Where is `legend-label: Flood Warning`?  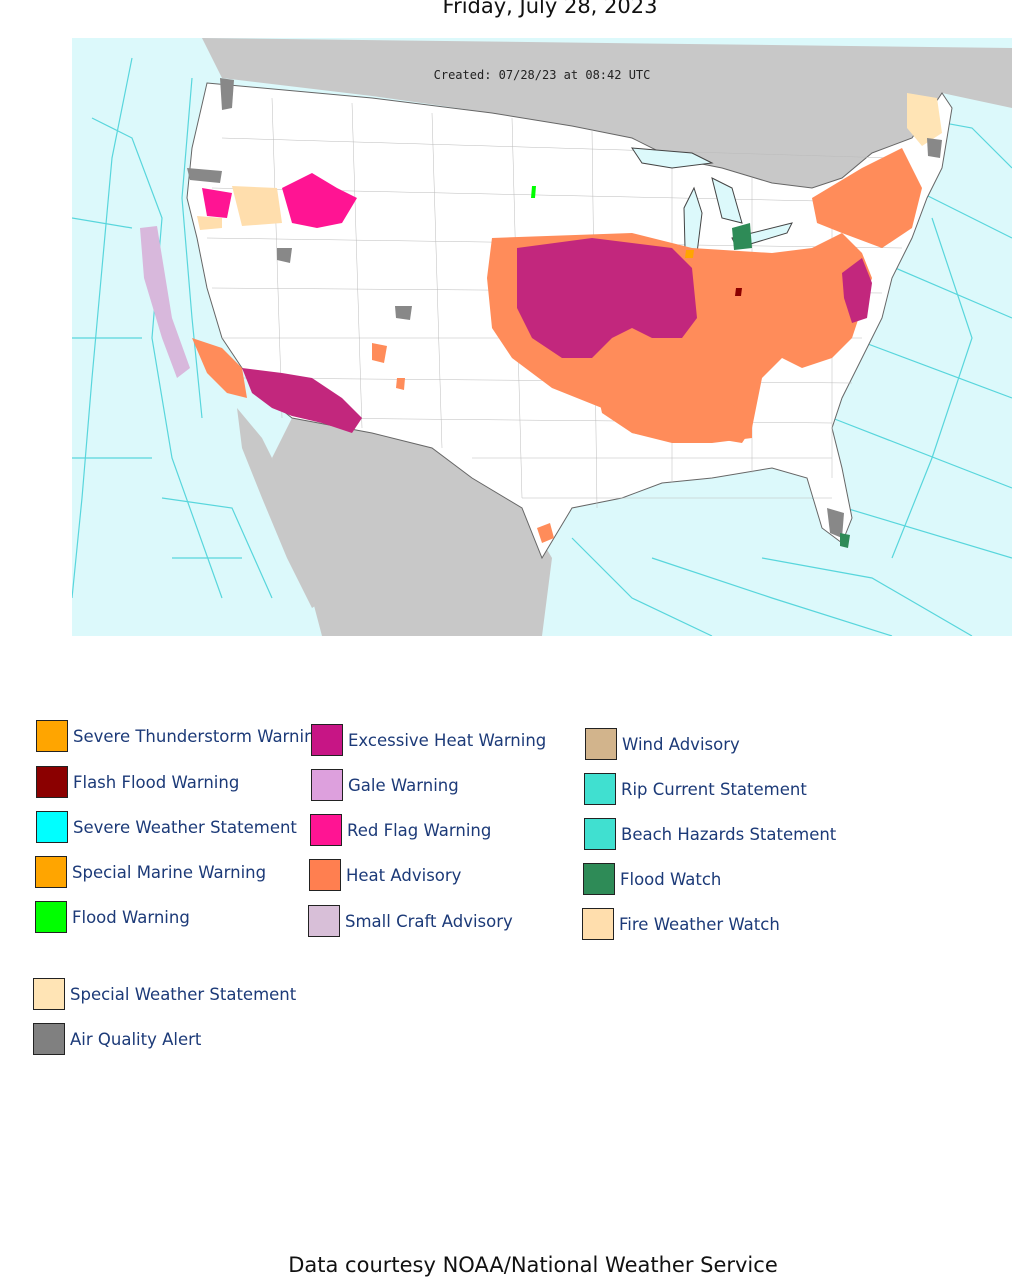 legend-label: Flood Warning is located at coordinates (131, 917).